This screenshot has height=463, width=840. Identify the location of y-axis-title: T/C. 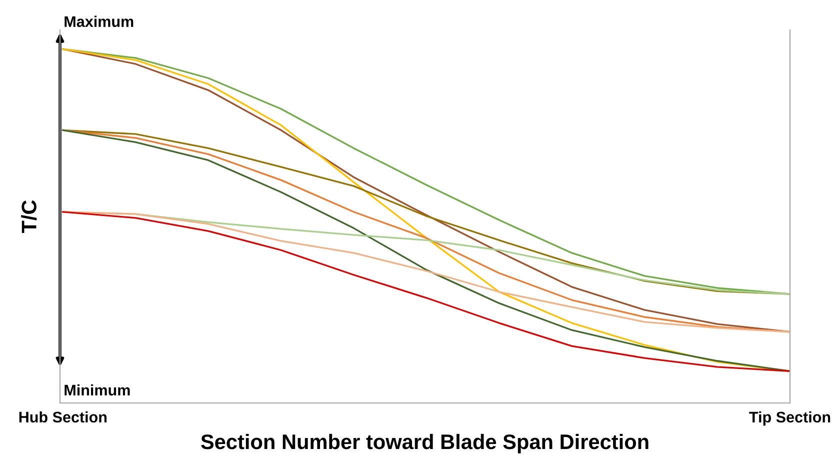
(29, 217).